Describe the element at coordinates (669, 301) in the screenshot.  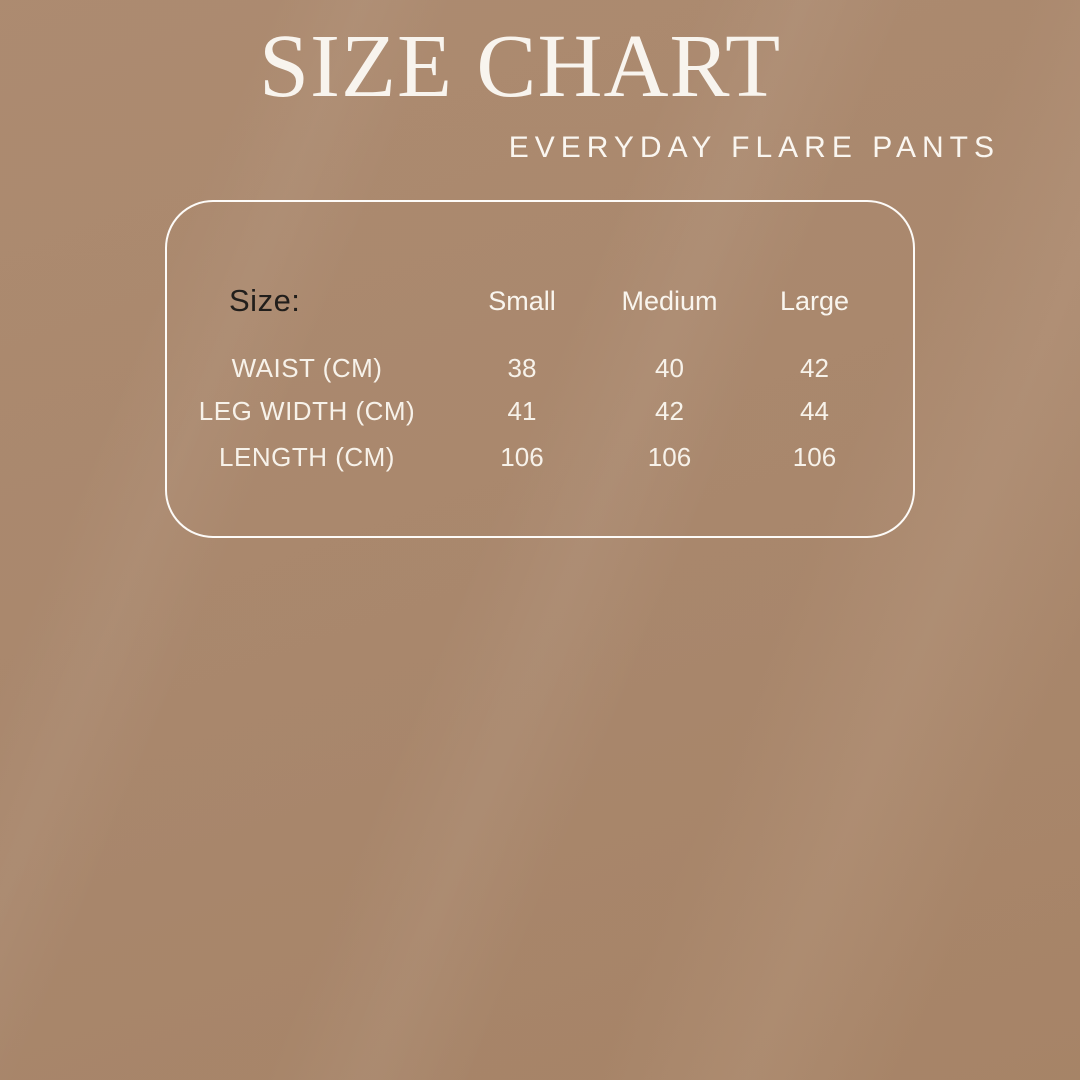
I see `column-header-medium: Medium` at that location.